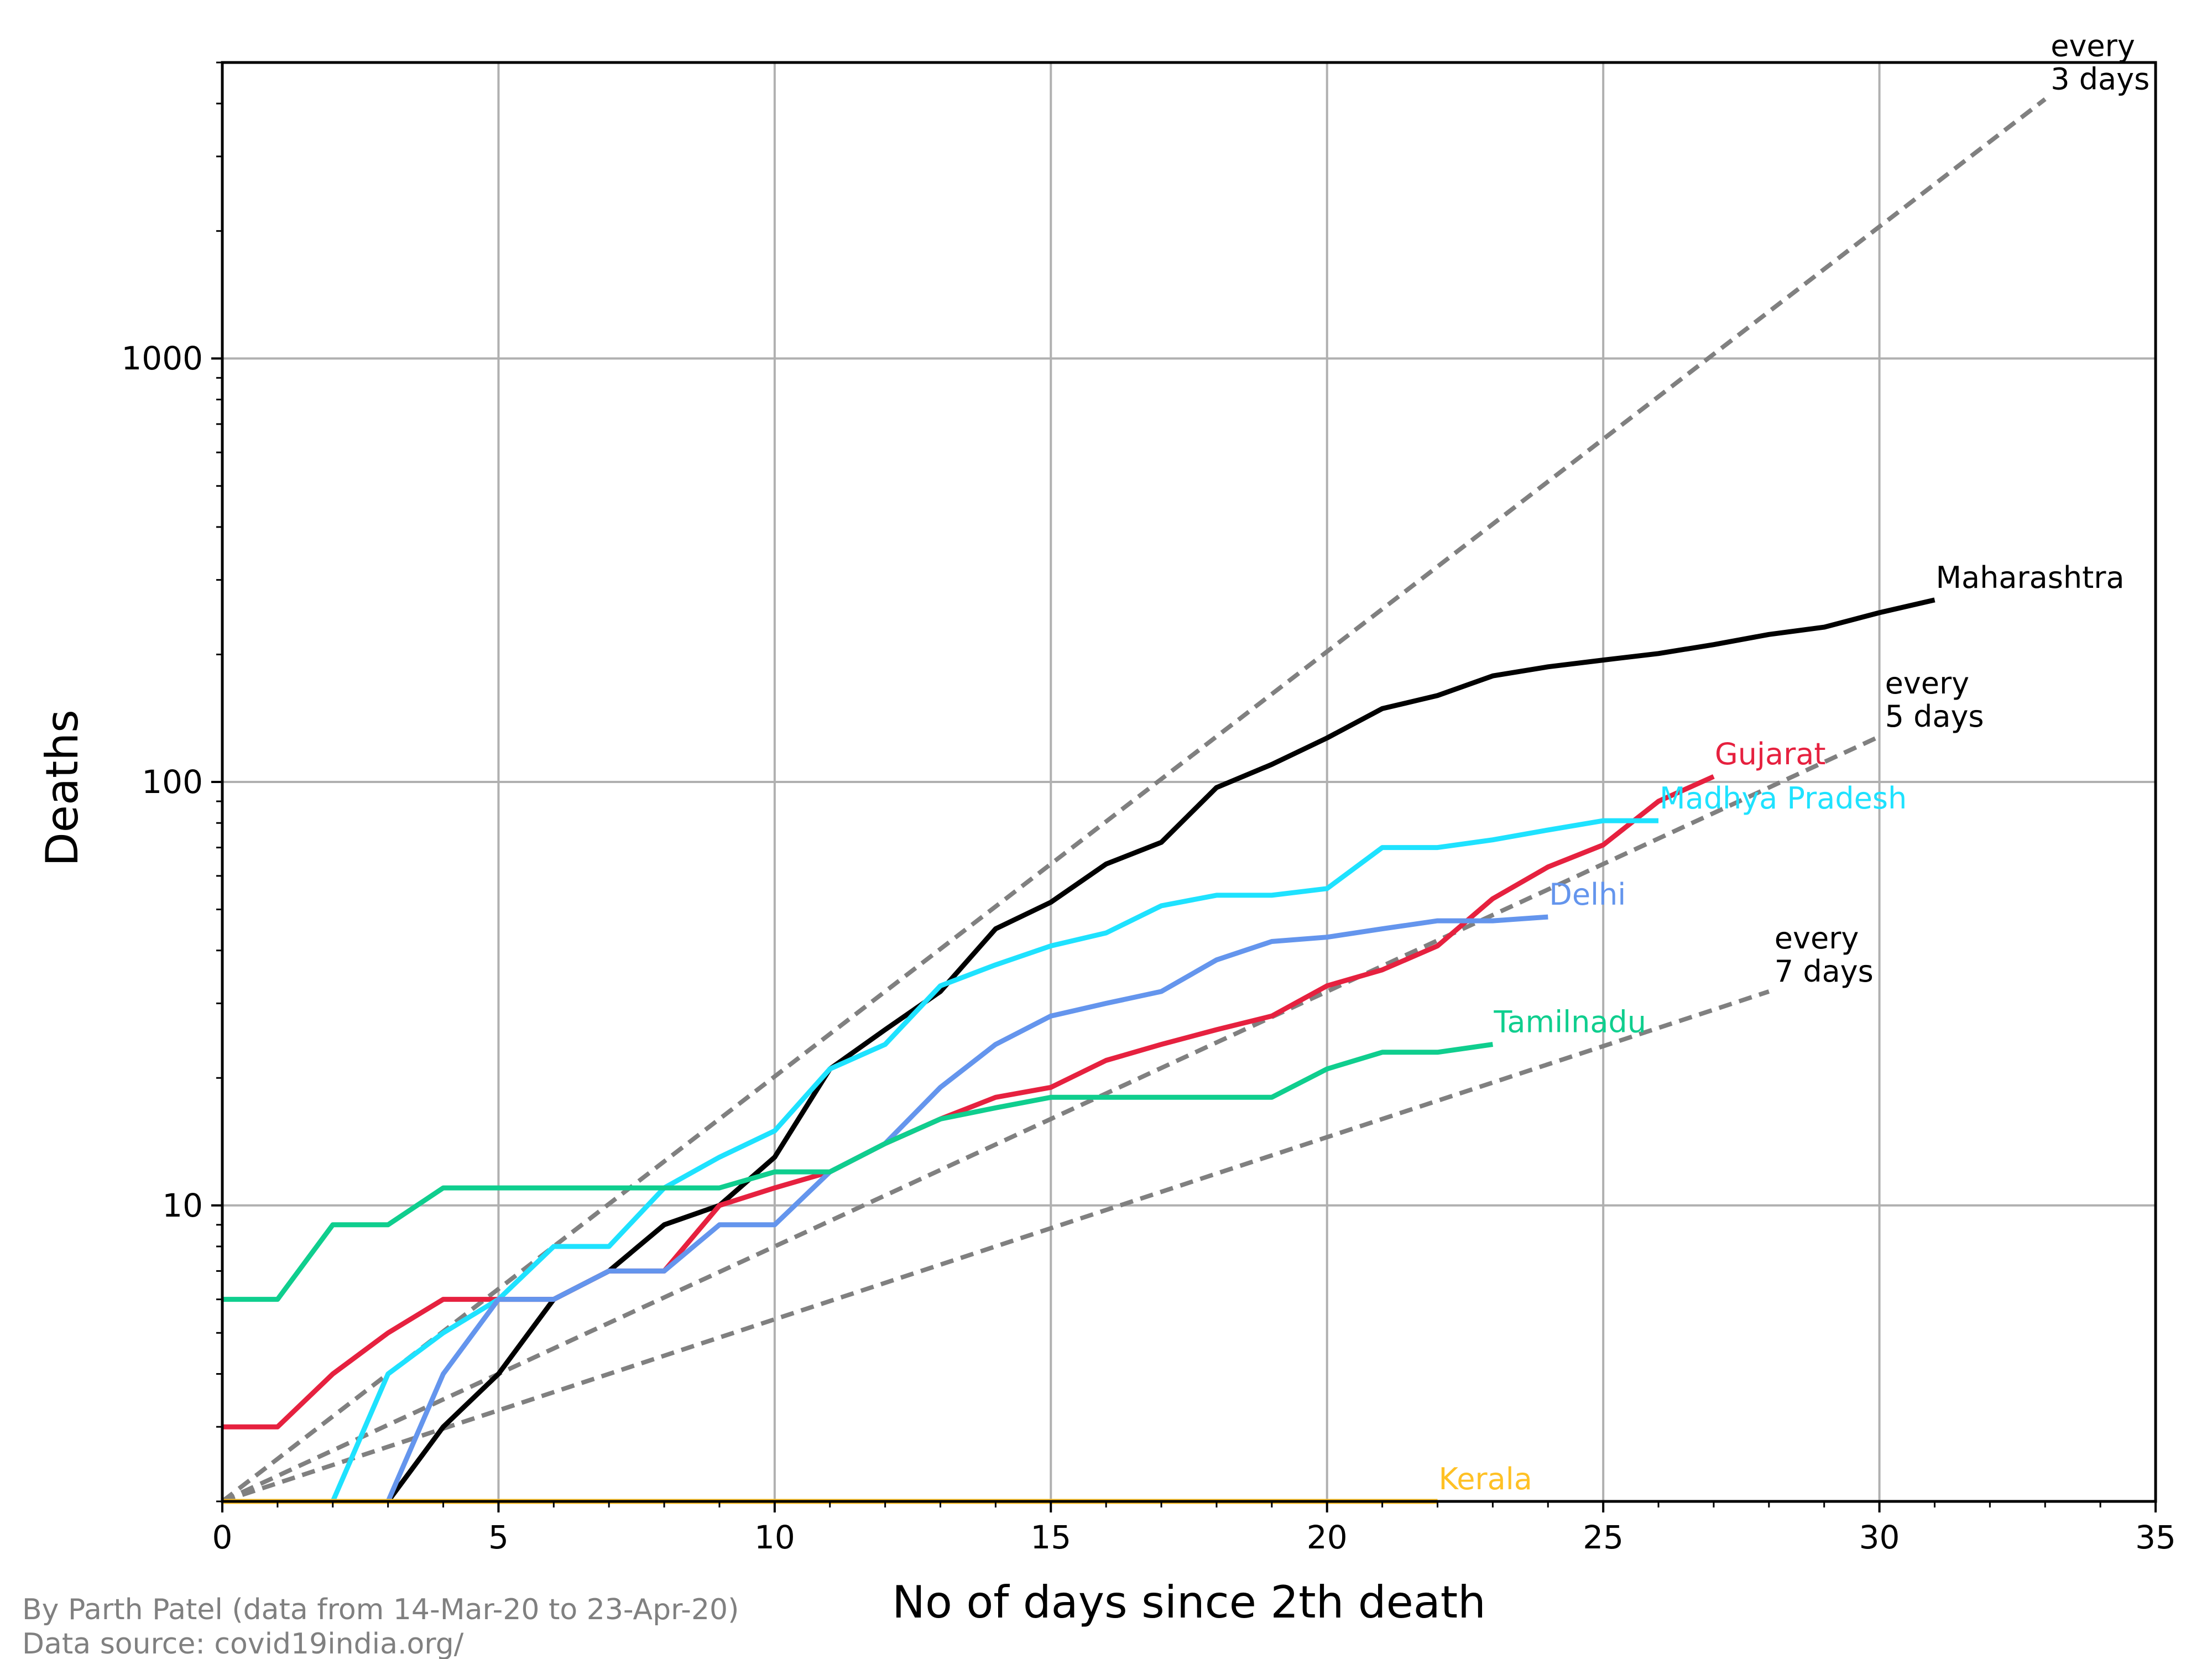 Image resolution: width=2212 pixels, height=1659 pixels. What do you see at coordinates (243, 1643) in the screenshot?
I see `footer-source: Data source: covid19india.org/` at bounding box center [243, 1643].